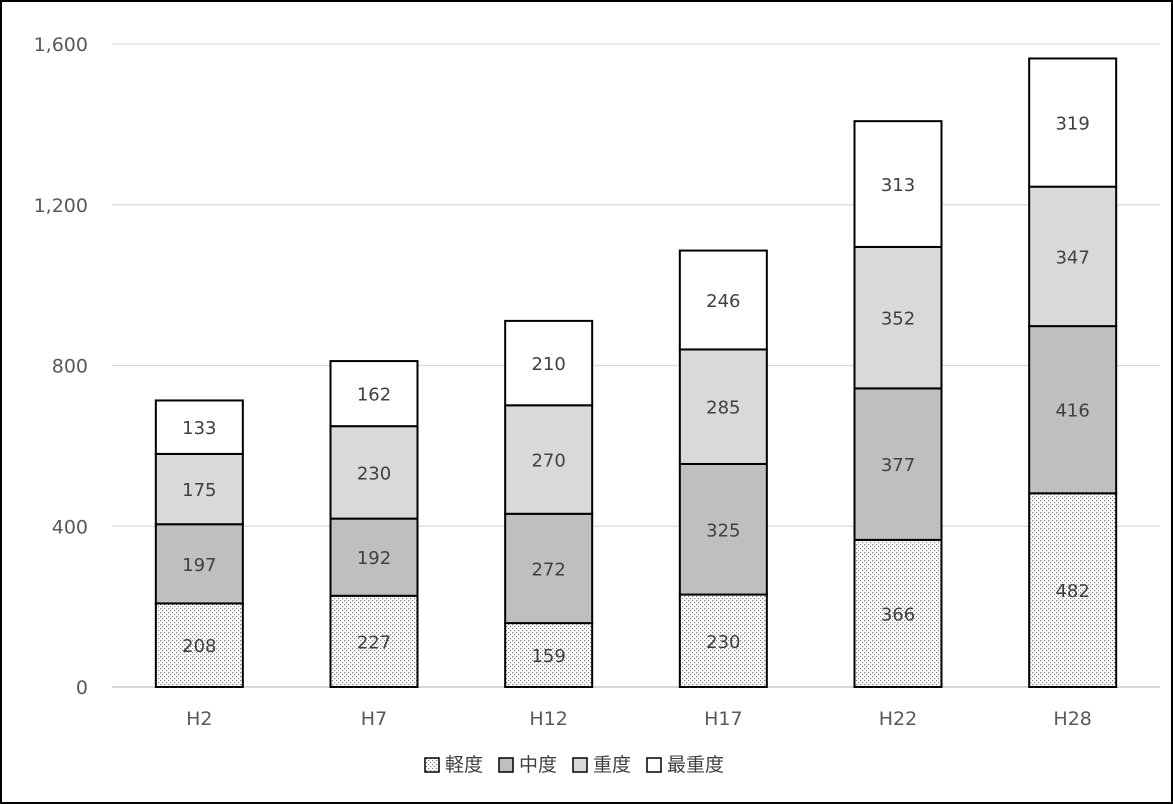 The image size is (1173, 804). I want to click on x-tick-label: H22, so click(898, 719).